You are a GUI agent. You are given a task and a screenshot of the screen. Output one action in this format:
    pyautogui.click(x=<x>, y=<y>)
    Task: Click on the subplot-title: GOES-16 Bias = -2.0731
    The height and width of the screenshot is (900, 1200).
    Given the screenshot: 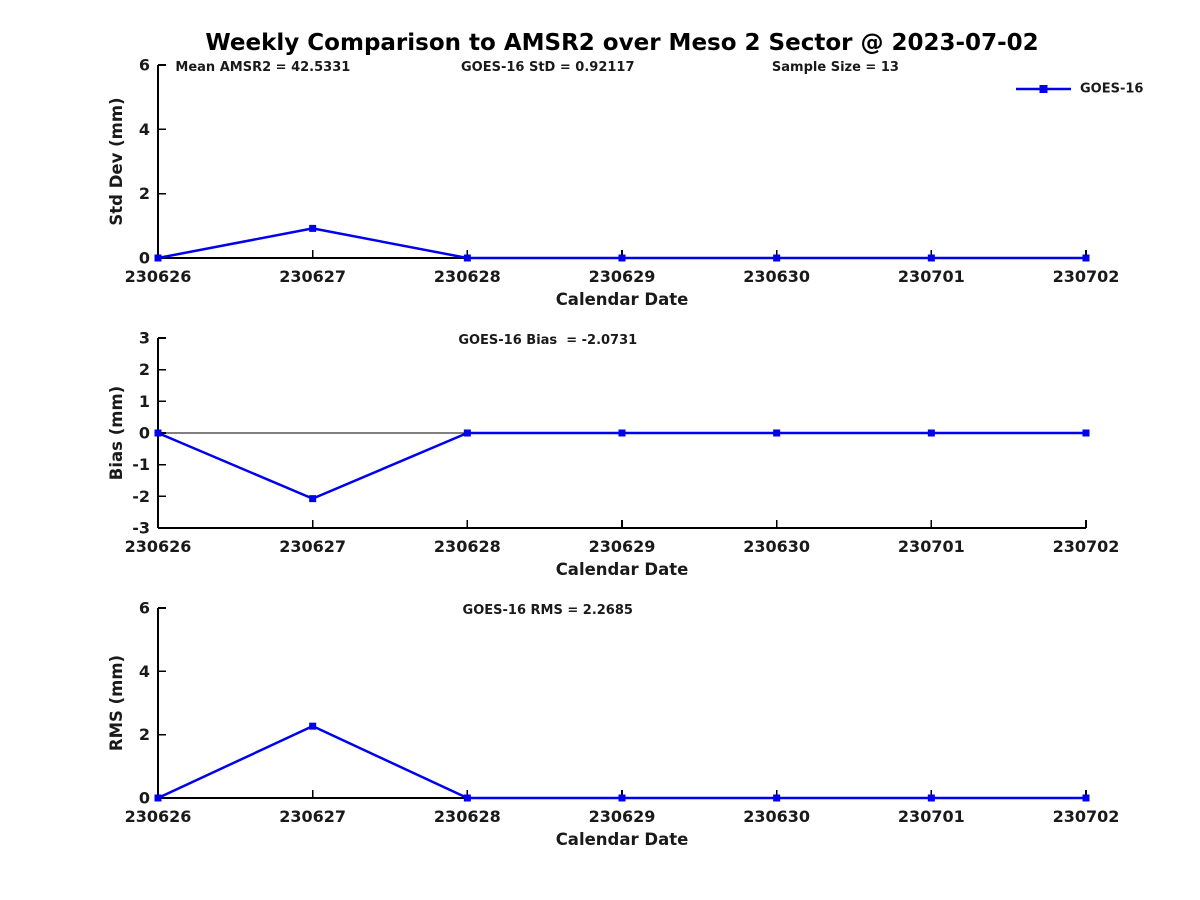 What is the action you would take?
    pyautogui.click(x=547, y=340)
    